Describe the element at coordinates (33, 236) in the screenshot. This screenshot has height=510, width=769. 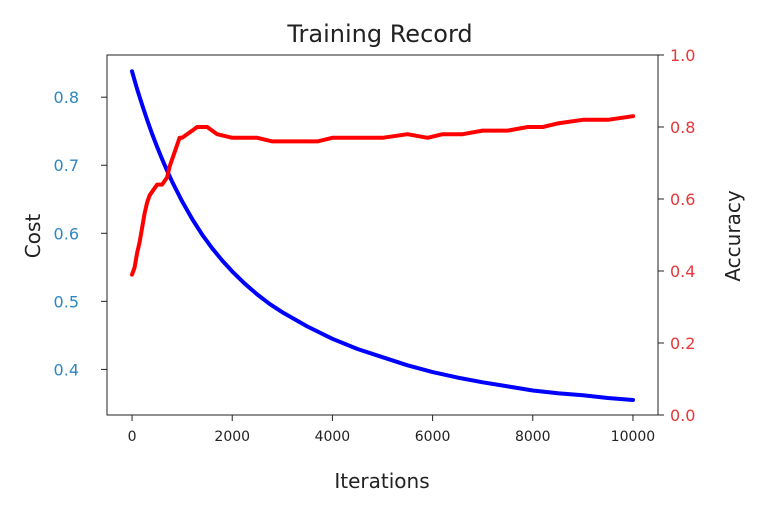
I see `cost-axis-label: Cost` at that location.